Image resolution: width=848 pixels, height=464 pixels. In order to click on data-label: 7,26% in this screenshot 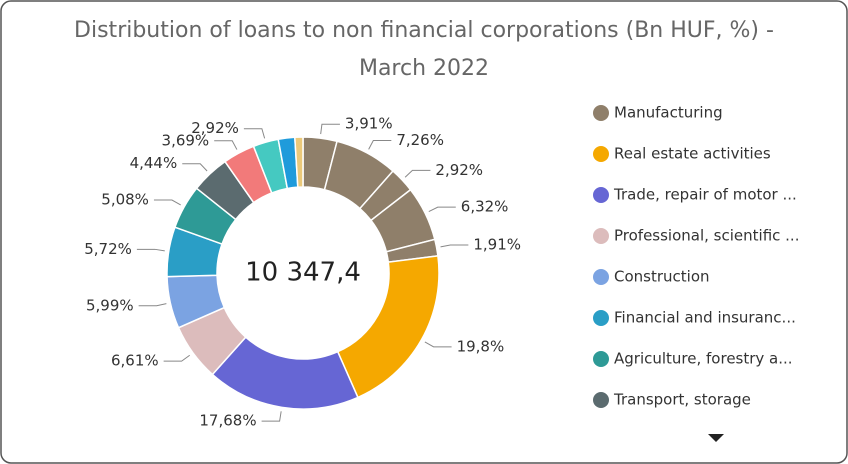, I will do `click(420, 140)`.